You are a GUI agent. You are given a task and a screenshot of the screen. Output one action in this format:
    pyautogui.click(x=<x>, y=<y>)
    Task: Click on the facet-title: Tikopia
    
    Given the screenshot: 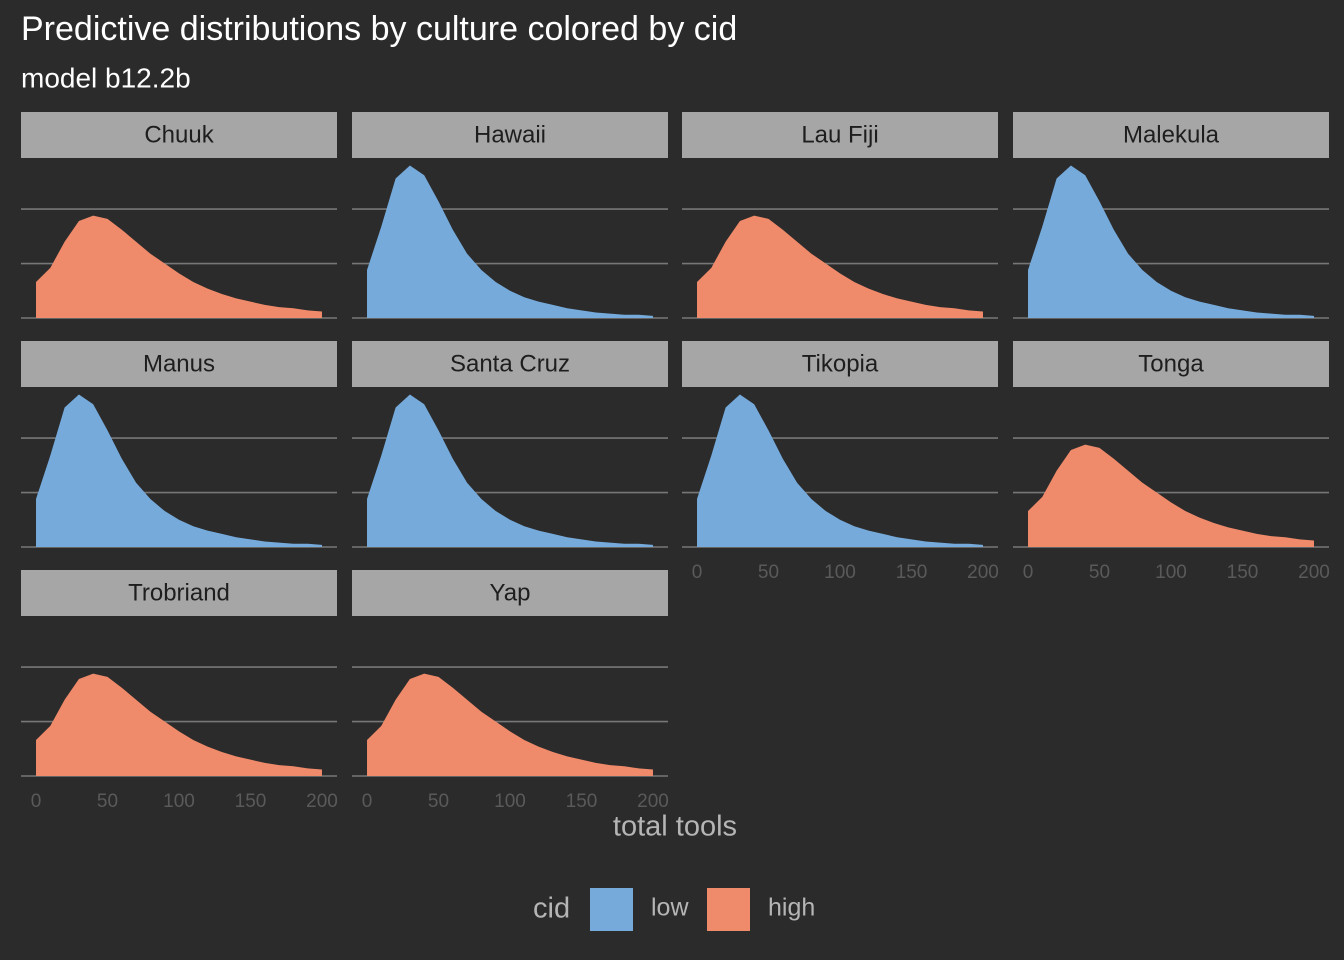 What is the action you would take?
    pyautogui.click(x=840, y=363)
    